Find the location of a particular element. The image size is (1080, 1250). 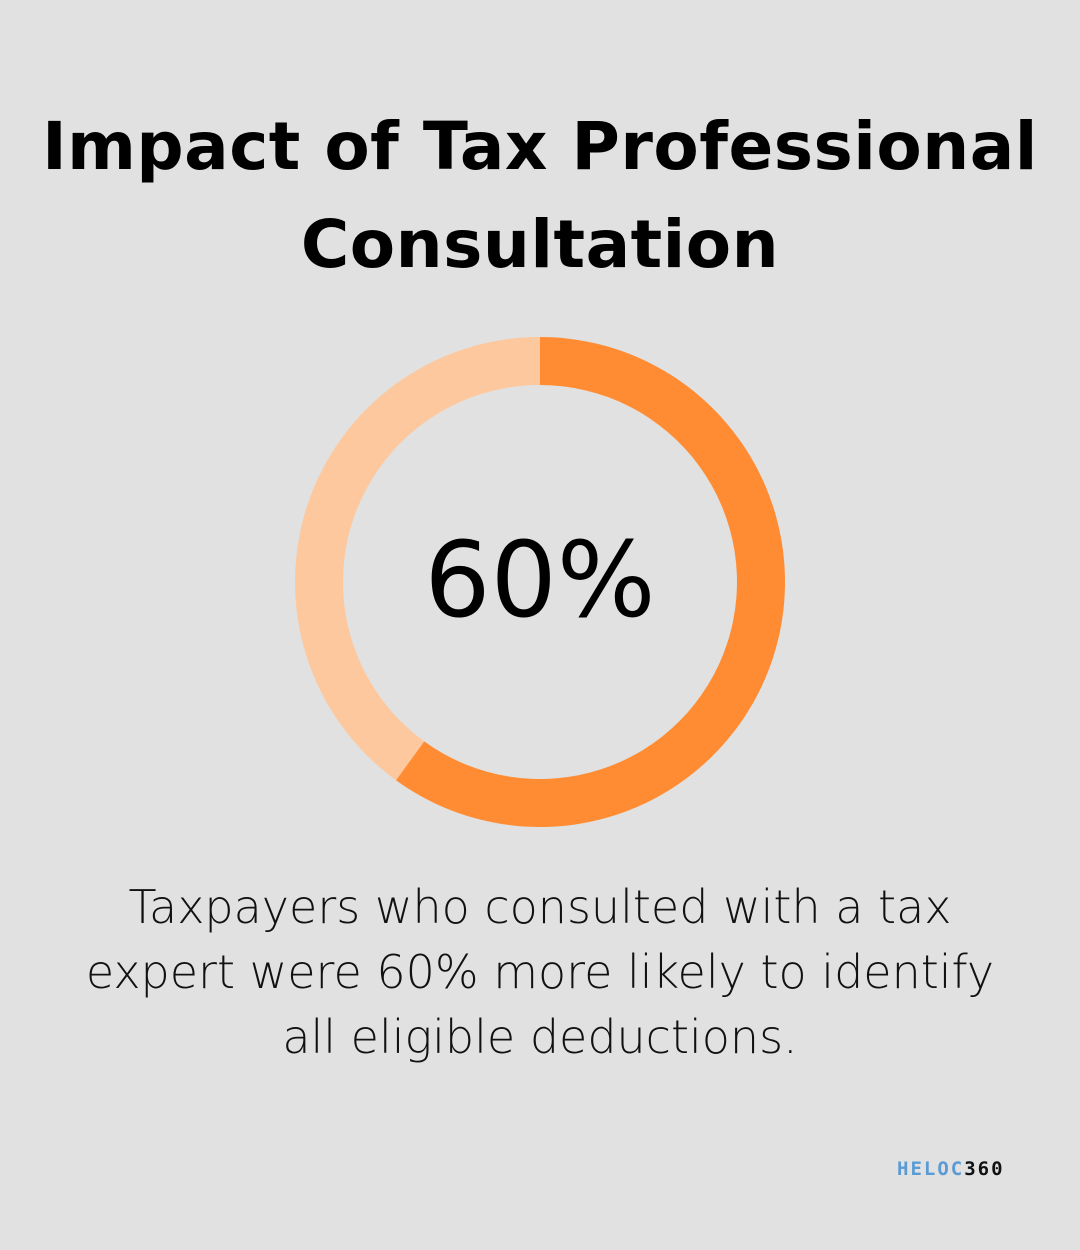

donut-segment-highlight is located at coordinates (590, 582).